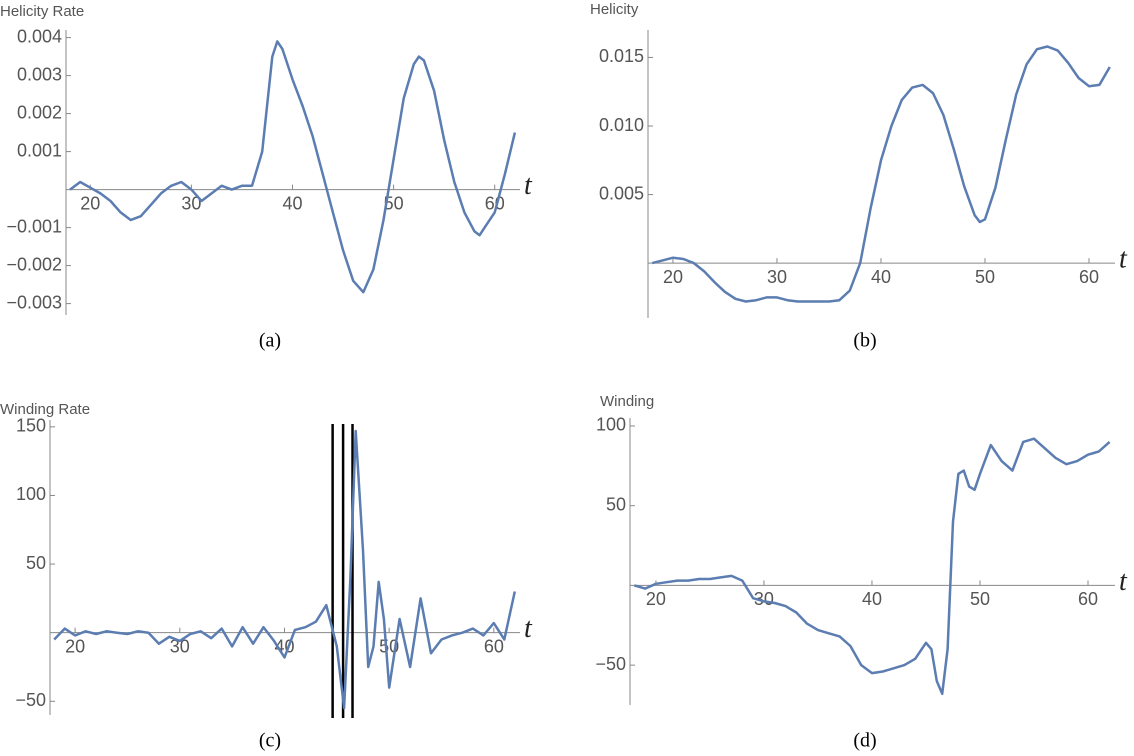  What do you see at coordinates (864, 341) in the screenshot?
I see `caption: (b)` at bounding box center [864, 341].